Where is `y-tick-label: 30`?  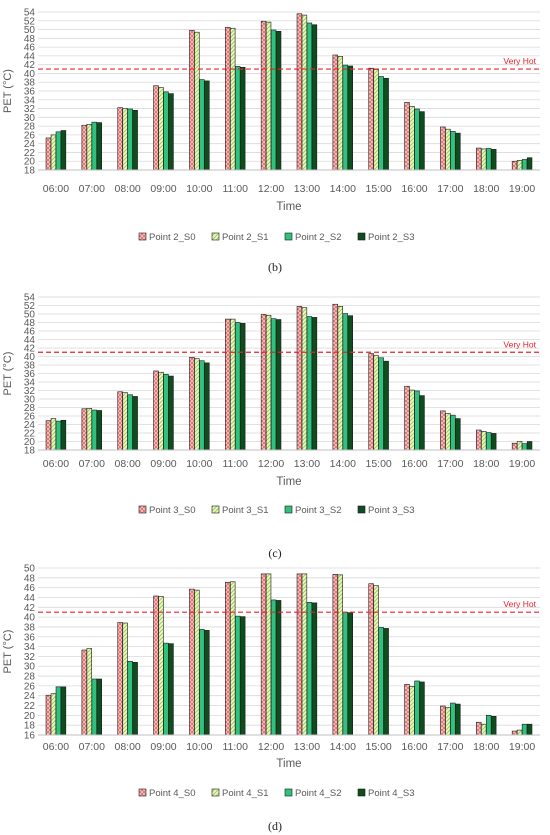 y-tick-label: 30 is located at coordinates (30, 118).